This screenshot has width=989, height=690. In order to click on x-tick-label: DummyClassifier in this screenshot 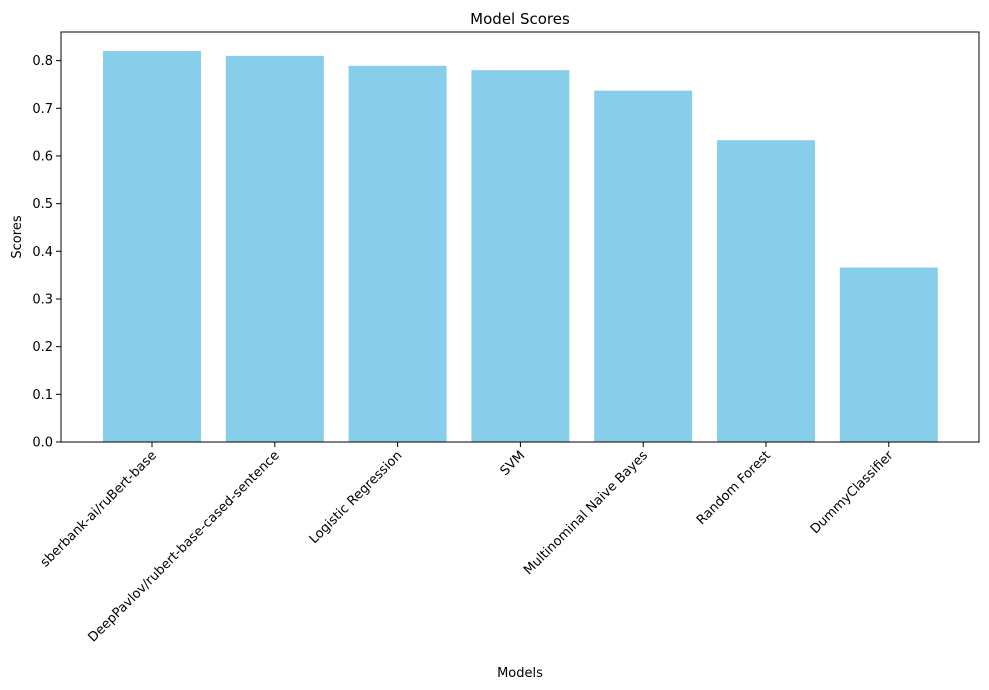, I will do `click(852, 492)`.